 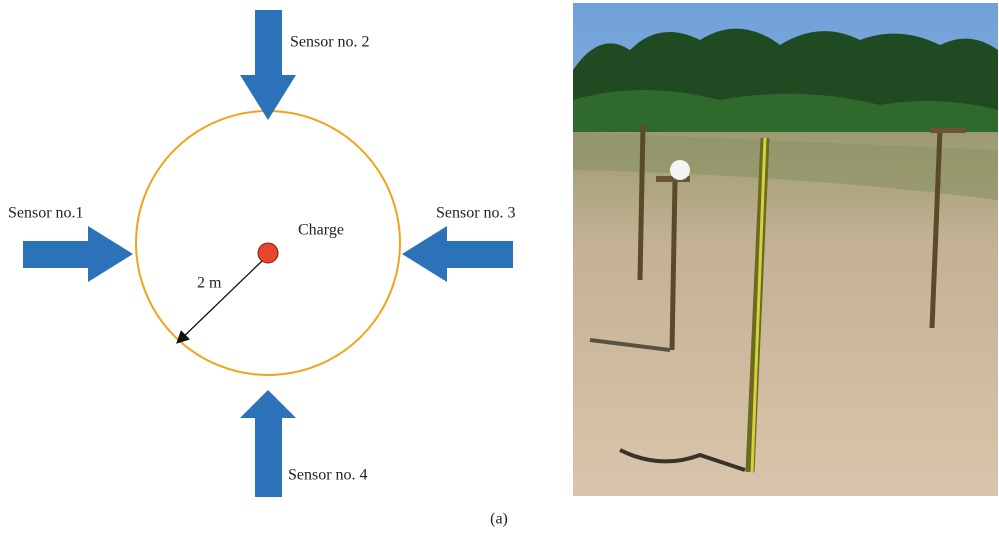 What do you see at coordinates (457, 254) in the screenshot?
I see `arrow-right` at bounding box center [457, 254].